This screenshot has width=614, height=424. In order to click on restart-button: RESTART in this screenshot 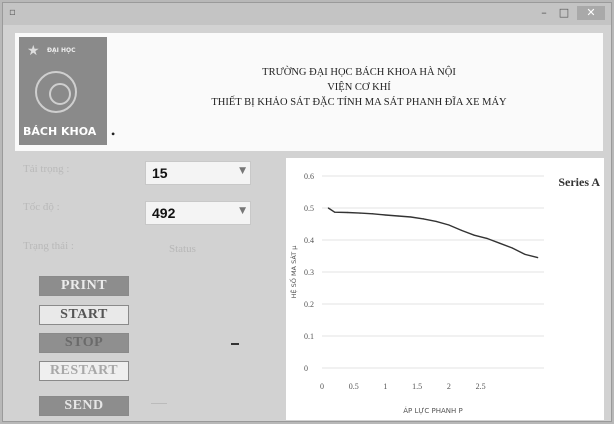, I will do `click(84, 371)`.